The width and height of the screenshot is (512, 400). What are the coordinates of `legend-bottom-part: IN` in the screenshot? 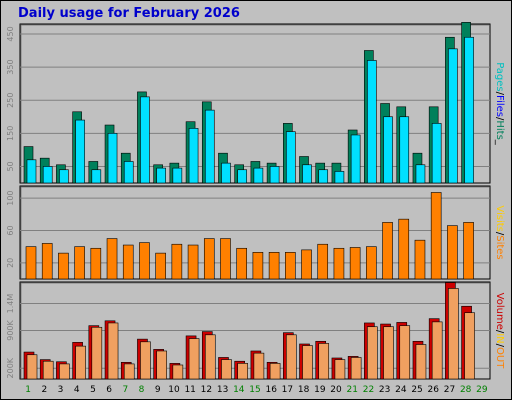 It's located at (499, 338).